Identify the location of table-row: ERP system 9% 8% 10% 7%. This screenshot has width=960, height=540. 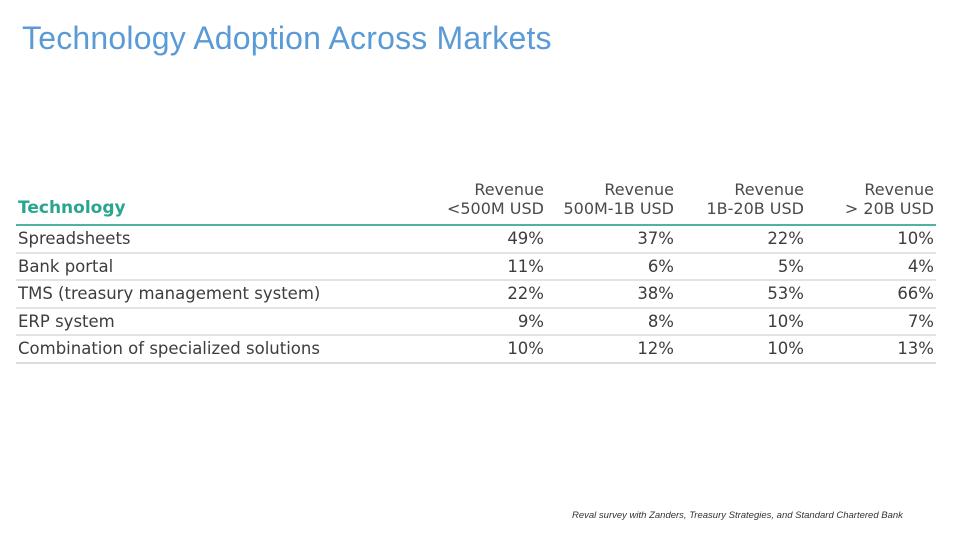
(476, 321).